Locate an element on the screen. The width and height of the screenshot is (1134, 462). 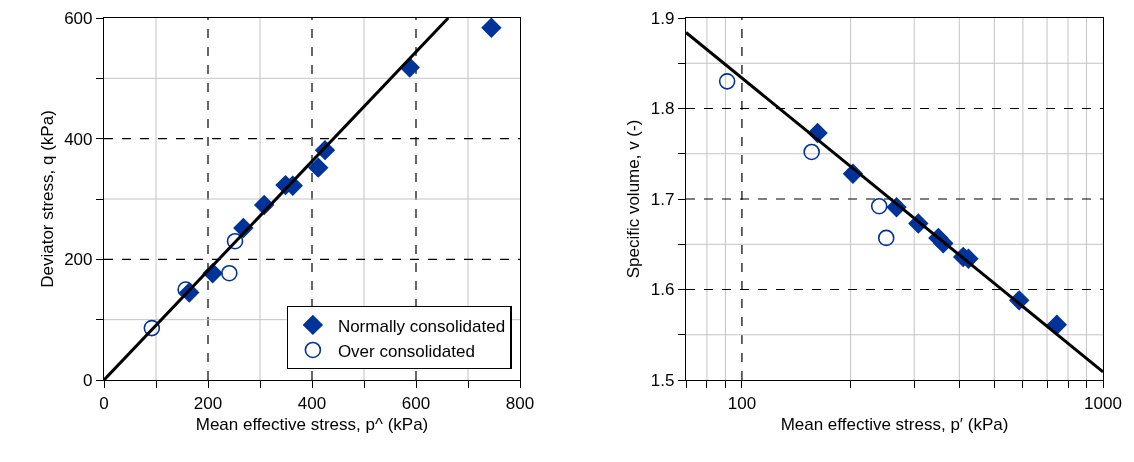
y-tick-label: 1.5 is located at coordinates (662, 380).